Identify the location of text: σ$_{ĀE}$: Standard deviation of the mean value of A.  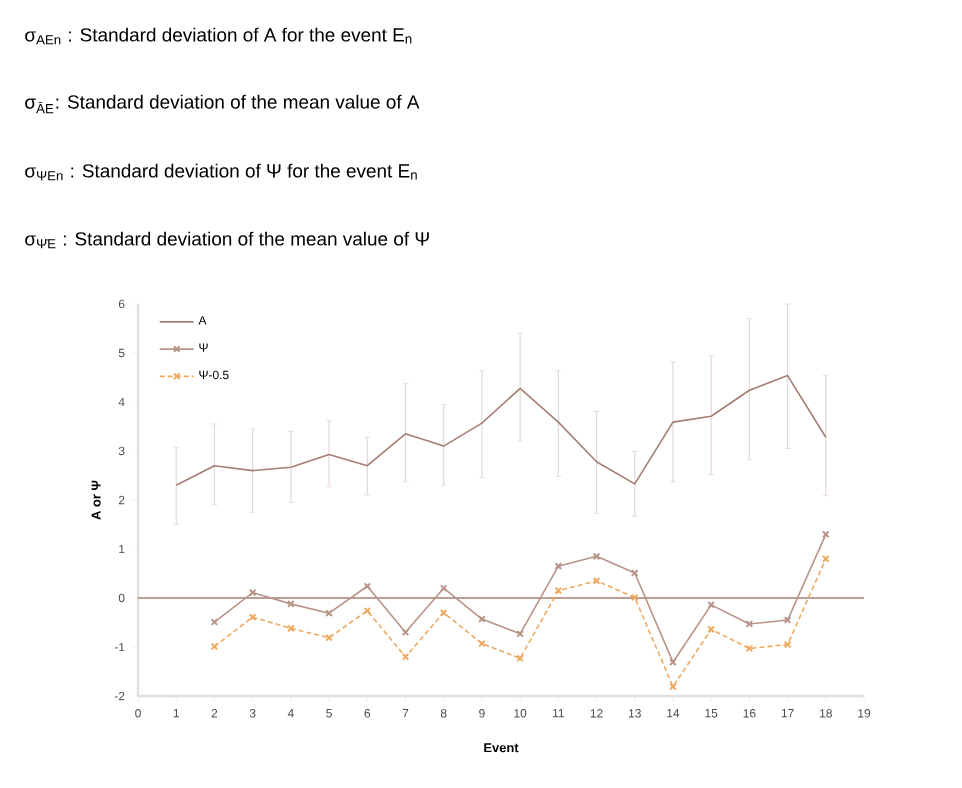
(222, 104).